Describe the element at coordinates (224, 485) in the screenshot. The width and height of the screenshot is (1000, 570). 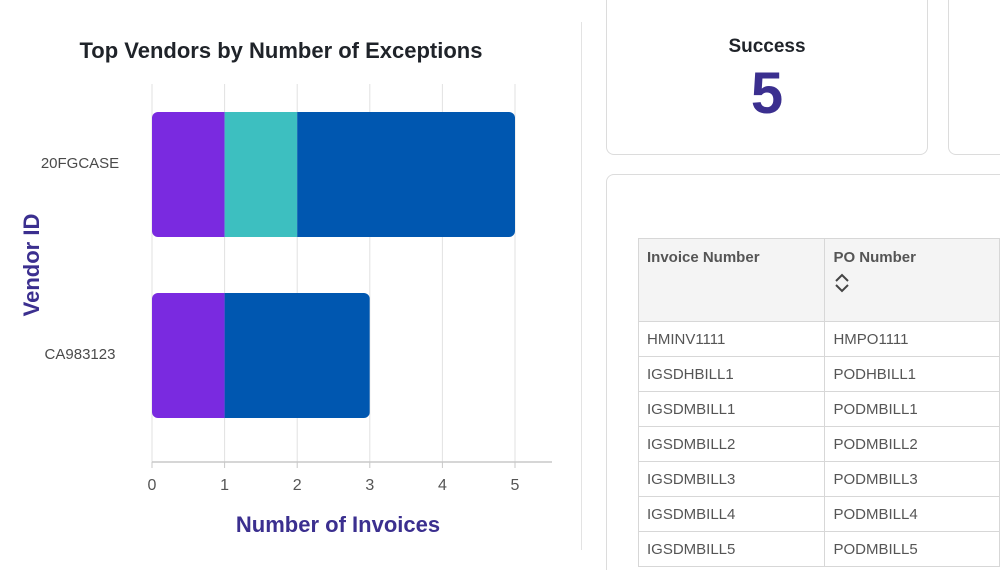
I see `x-tick-label: 1` at that location.